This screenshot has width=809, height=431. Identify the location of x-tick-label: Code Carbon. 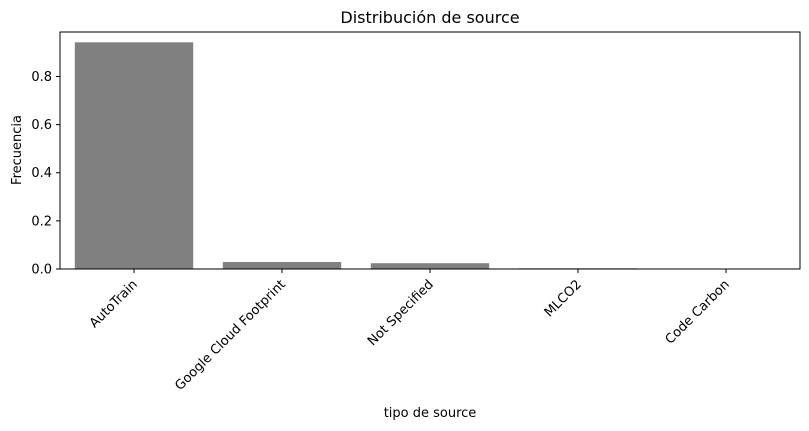
(698, 312).